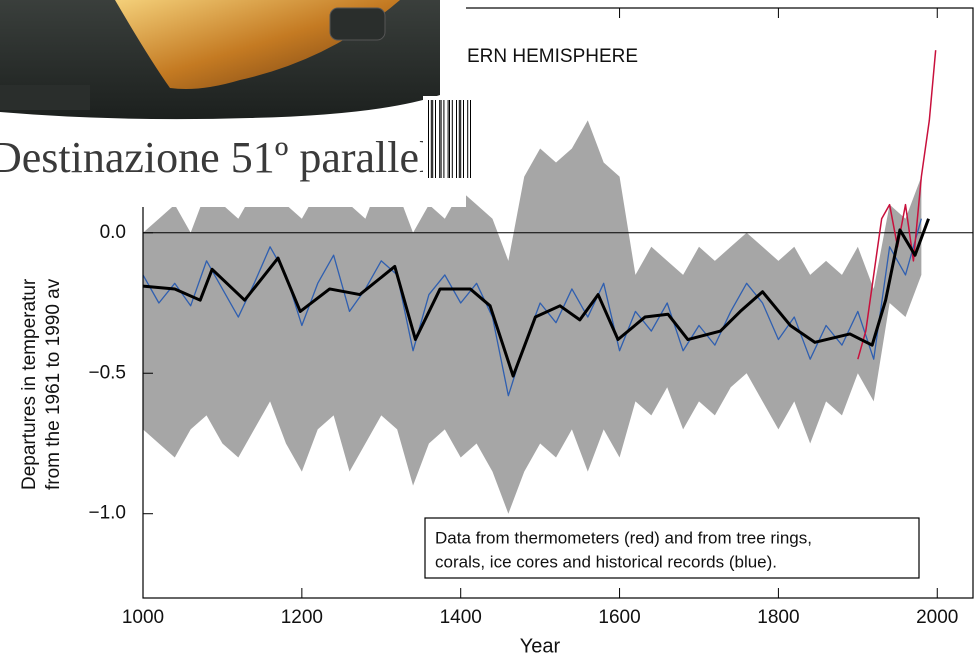 The height and width of the screenshot is (659, 976). I want to click on x-tick-label: 1000, so click(143, 617).